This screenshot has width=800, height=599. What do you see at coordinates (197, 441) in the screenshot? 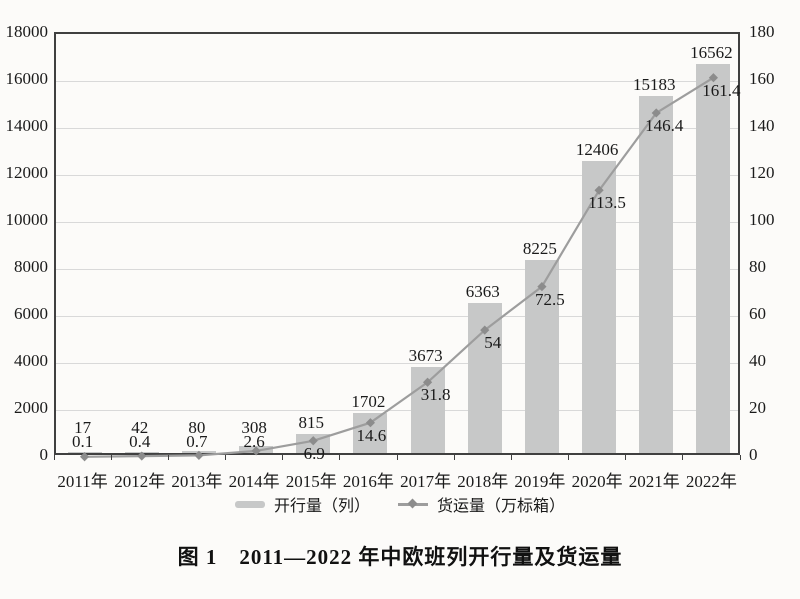
I see `line-value-label: 0.7` at bounding box center [197, 441].